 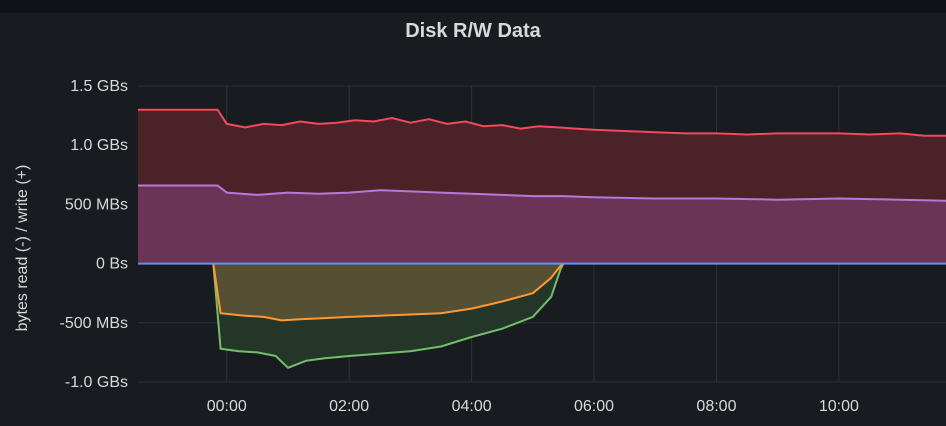 I want to click on panel-title: Disk R/W Data, so click(x=473, y=31).